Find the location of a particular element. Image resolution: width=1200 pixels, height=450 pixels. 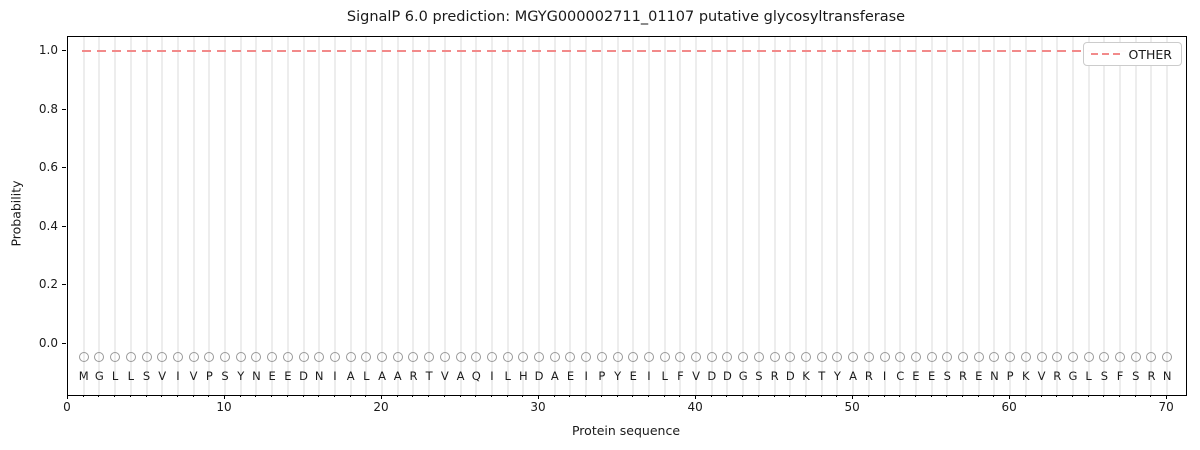

residue-letter: N is located at coordinates (1167, 376).